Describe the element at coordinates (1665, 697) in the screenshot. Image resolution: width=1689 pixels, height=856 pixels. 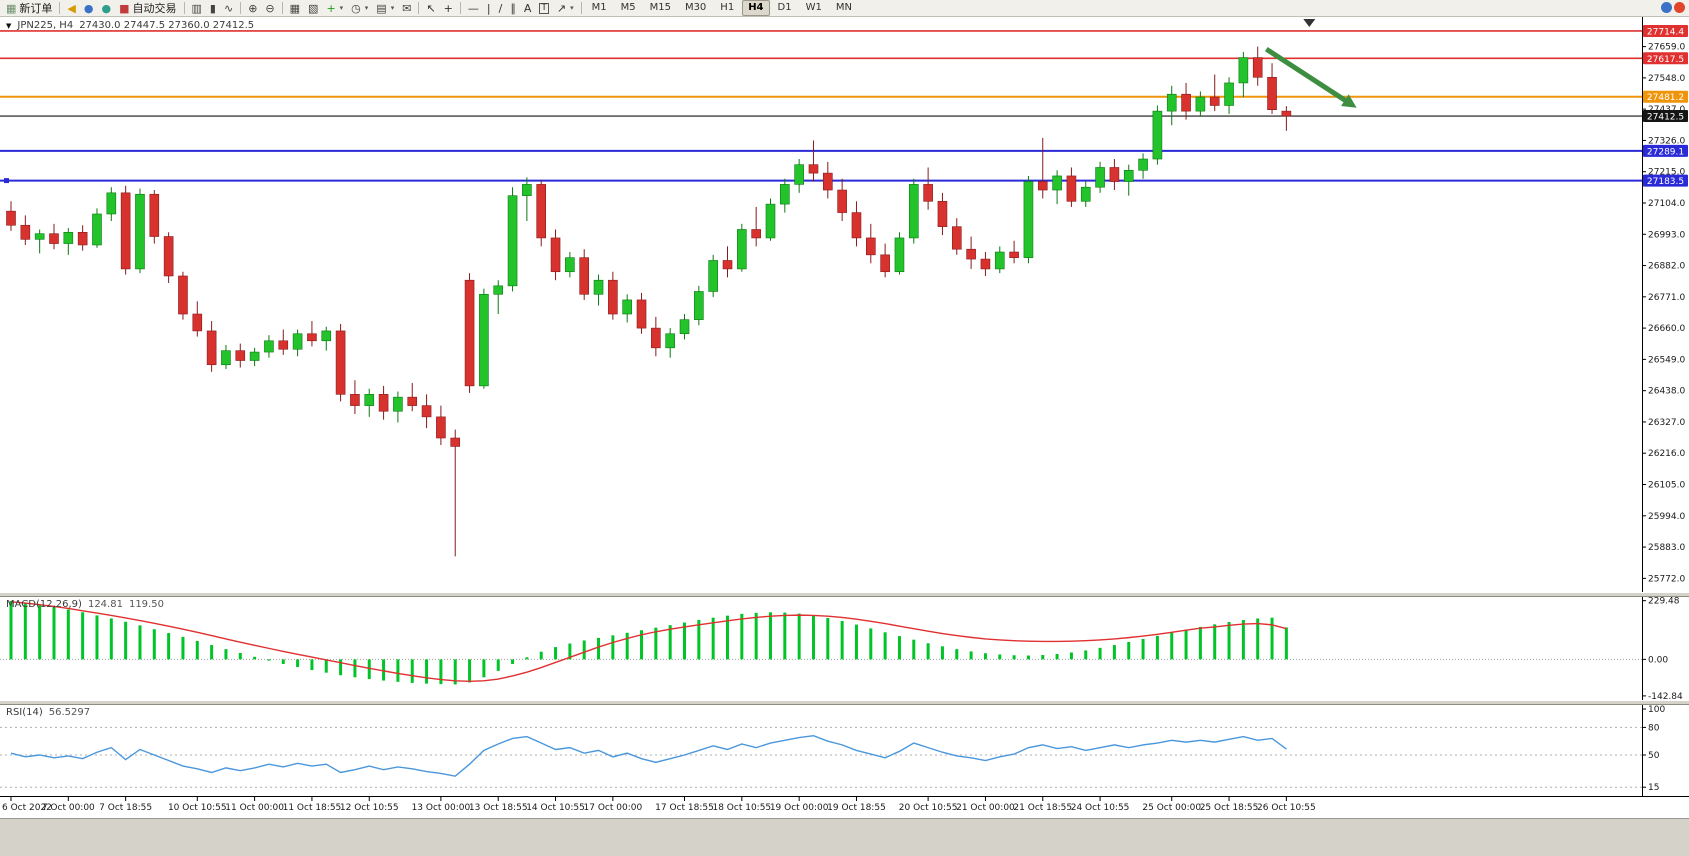
I see `svg-text: -142.84` at that location.